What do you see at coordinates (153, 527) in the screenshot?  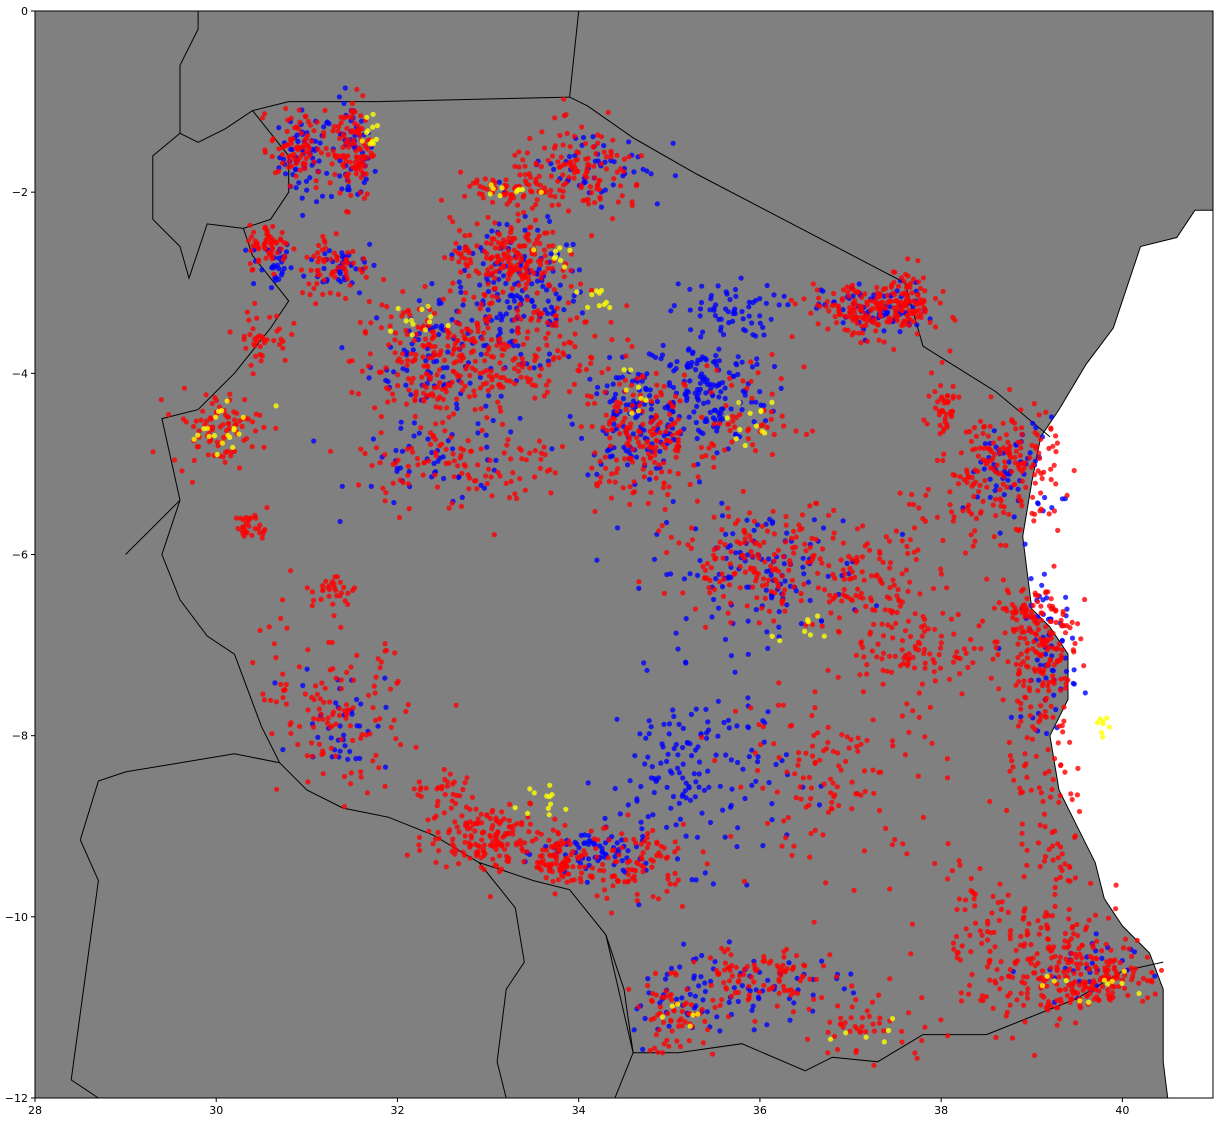 I see `border-line` at bounding box center [153, 527].